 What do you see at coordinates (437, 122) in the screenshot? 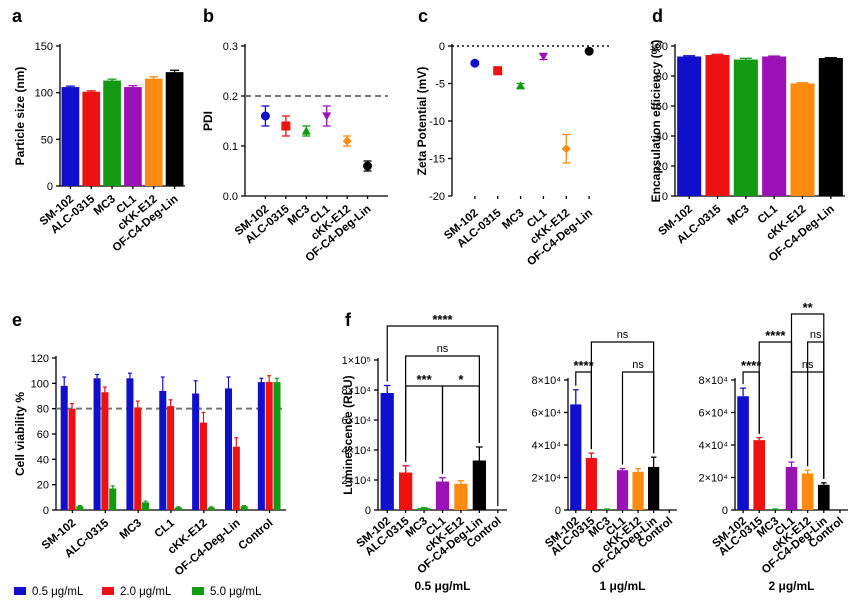
I see `y-tick-label: -10` at bounding box center [437, 122].